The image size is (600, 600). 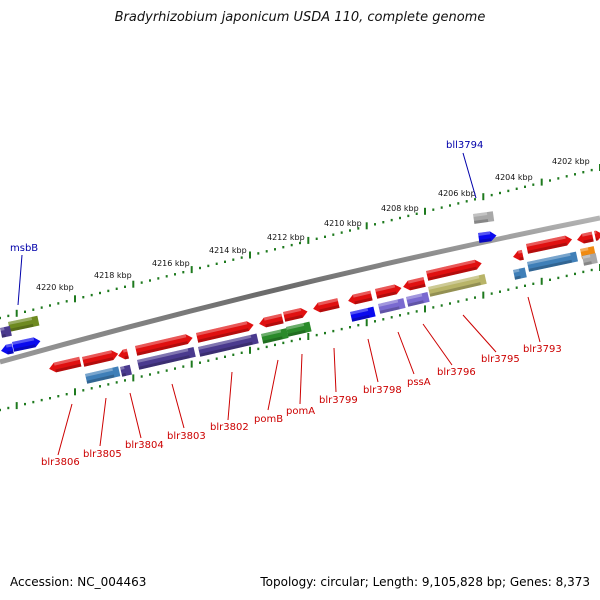 What do you see at coordinates (456, 372) in the screenshot?
I see `gene-label: blr3796` at bounding box center [456, 372].